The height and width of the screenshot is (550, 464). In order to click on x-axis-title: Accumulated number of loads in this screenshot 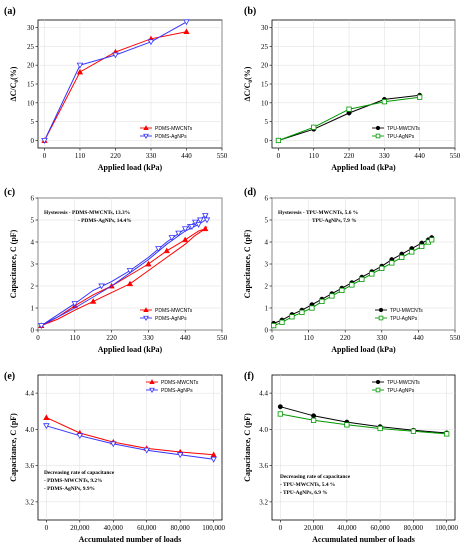, I will do `click(130, 539)`.